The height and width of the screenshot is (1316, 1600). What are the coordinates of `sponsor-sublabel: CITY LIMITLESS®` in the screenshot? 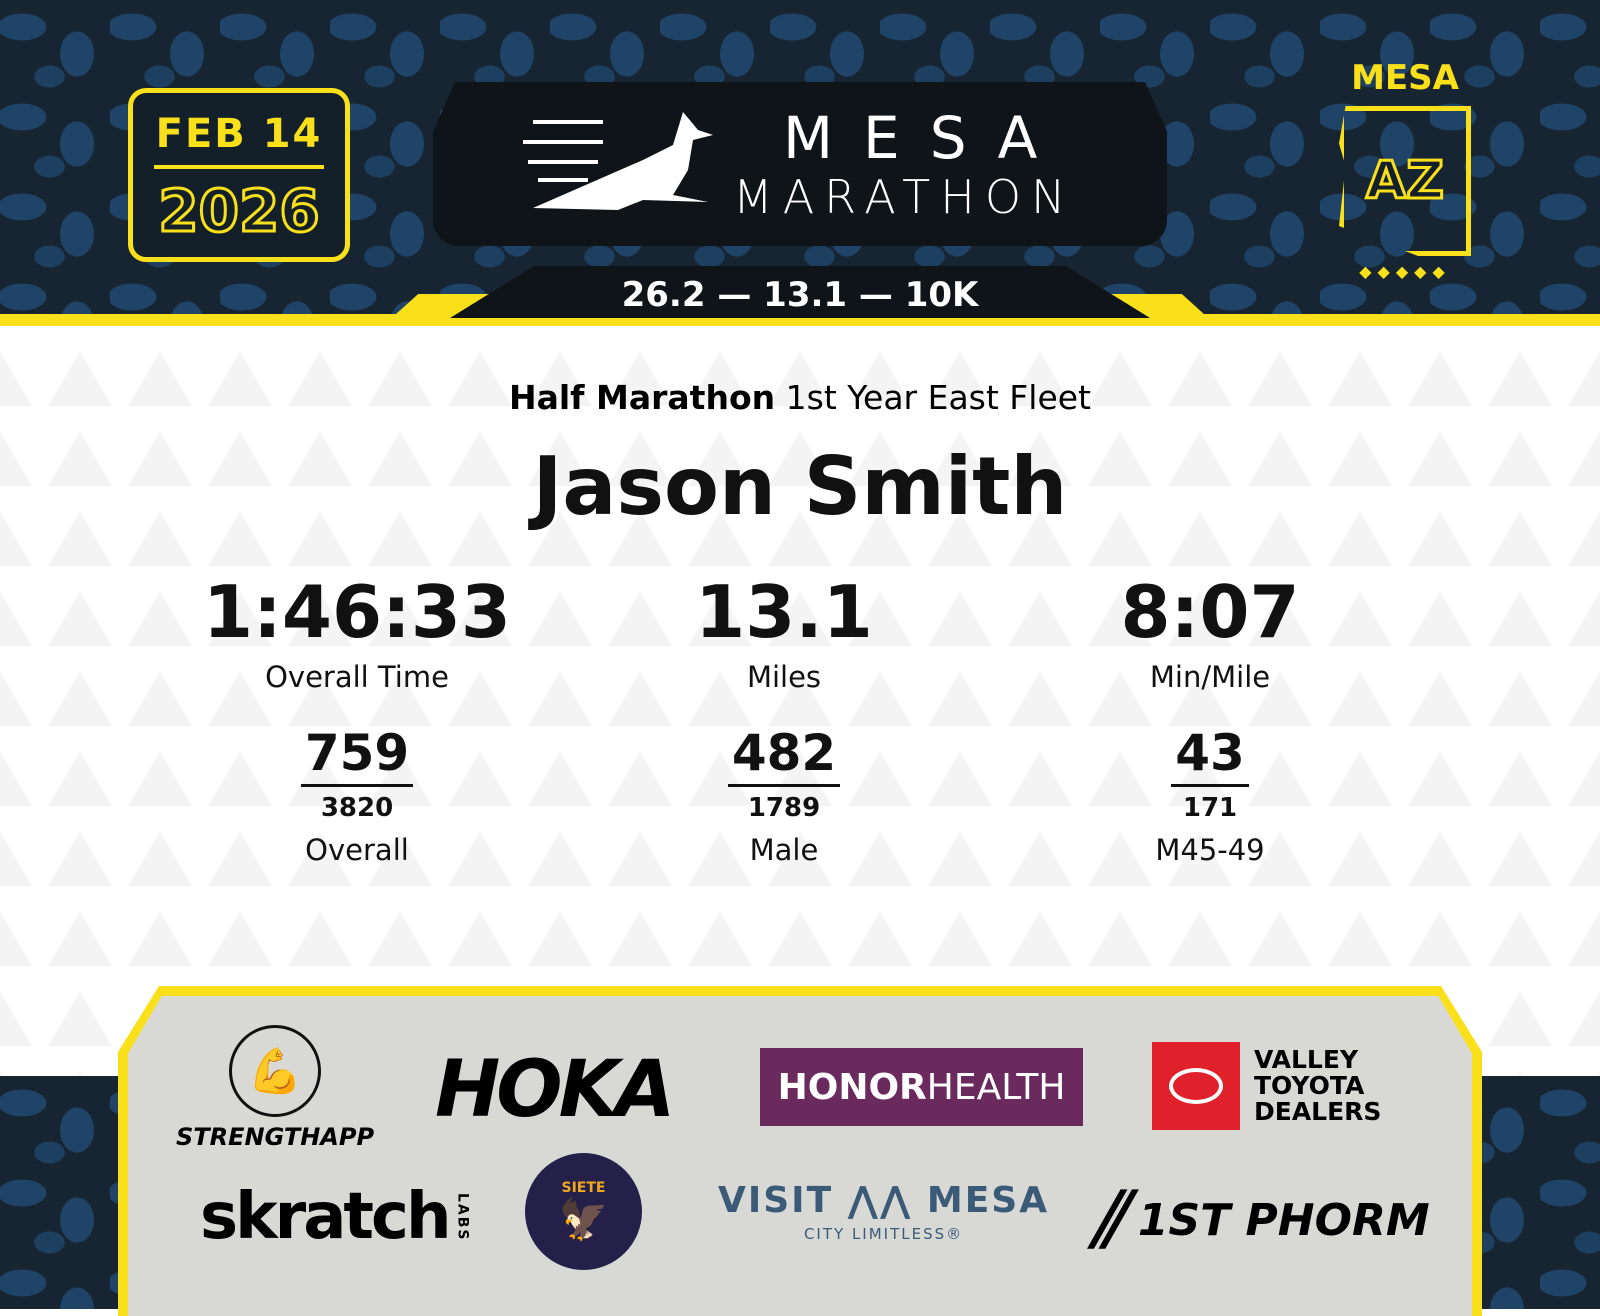 It's located at (883, 1234).